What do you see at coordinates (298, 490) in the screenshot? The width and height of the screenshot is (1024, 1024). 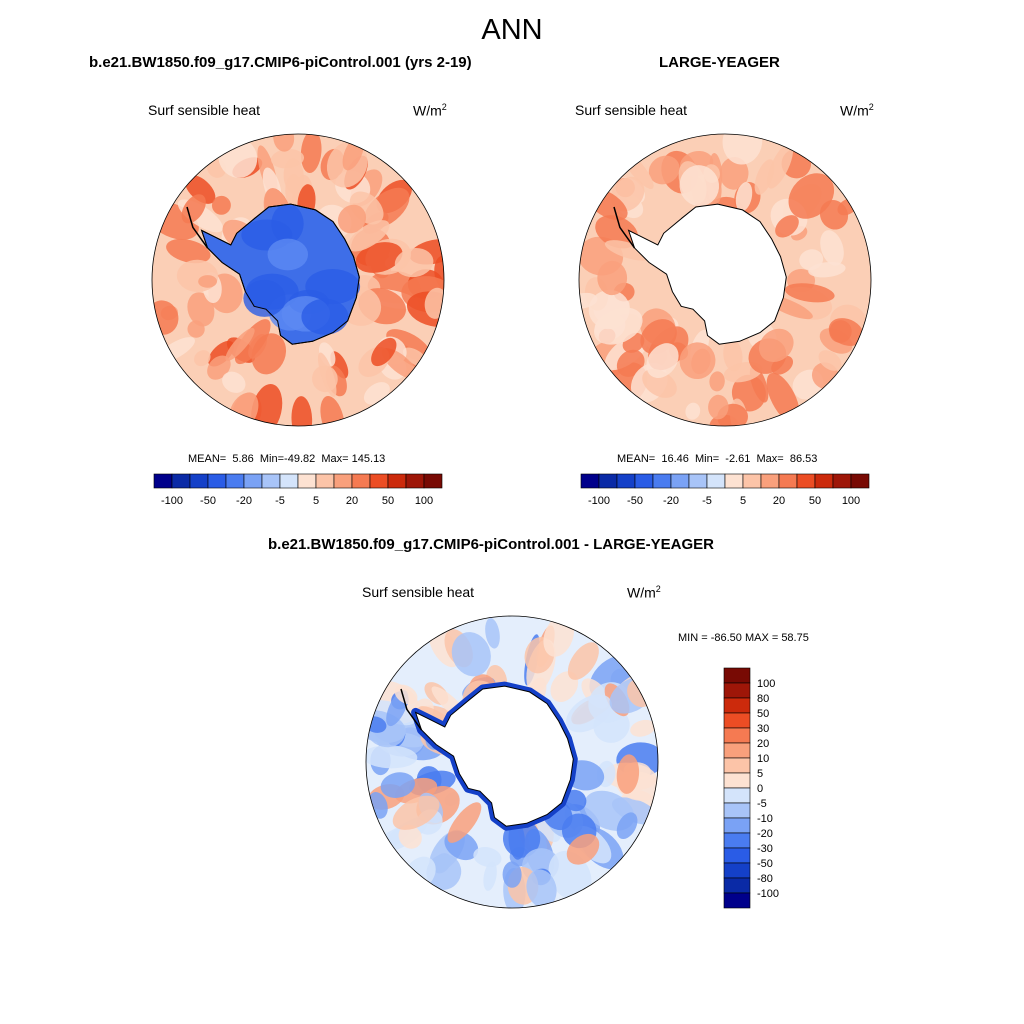 I see `panel1-colorbar: -100 -50 -20 -5 5 20 50 100` at bounding box center [298, 490].